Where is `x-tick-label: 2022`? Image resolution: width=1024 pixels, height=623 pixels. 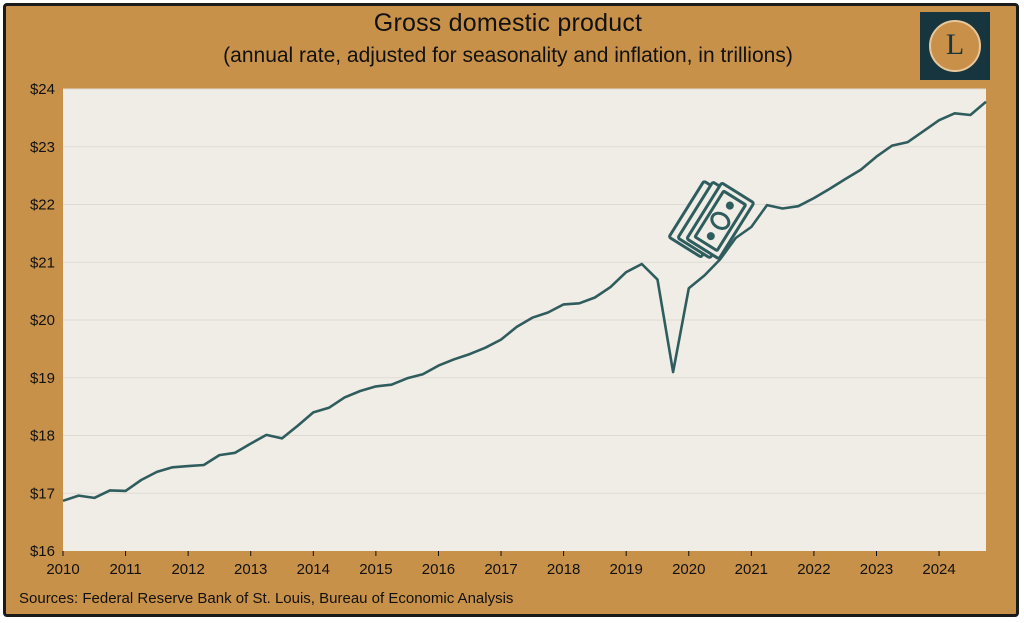
x-tick-label: 2022 is located at coordinates (813, 569).